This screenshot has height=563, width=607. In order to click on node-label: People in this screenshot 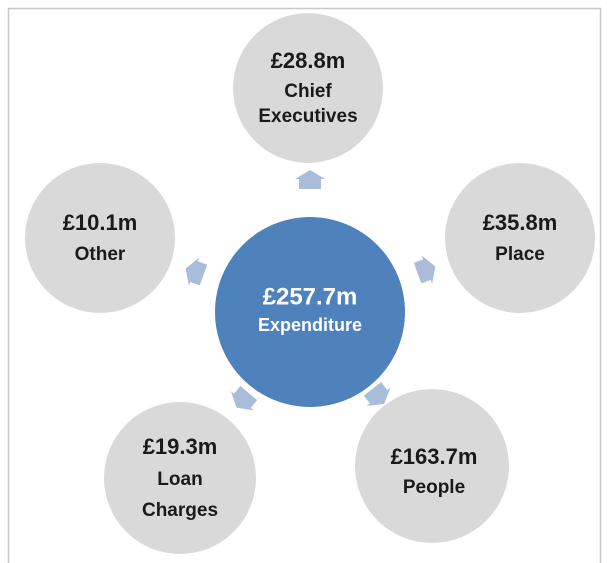, I will do `click(434, 487)`.